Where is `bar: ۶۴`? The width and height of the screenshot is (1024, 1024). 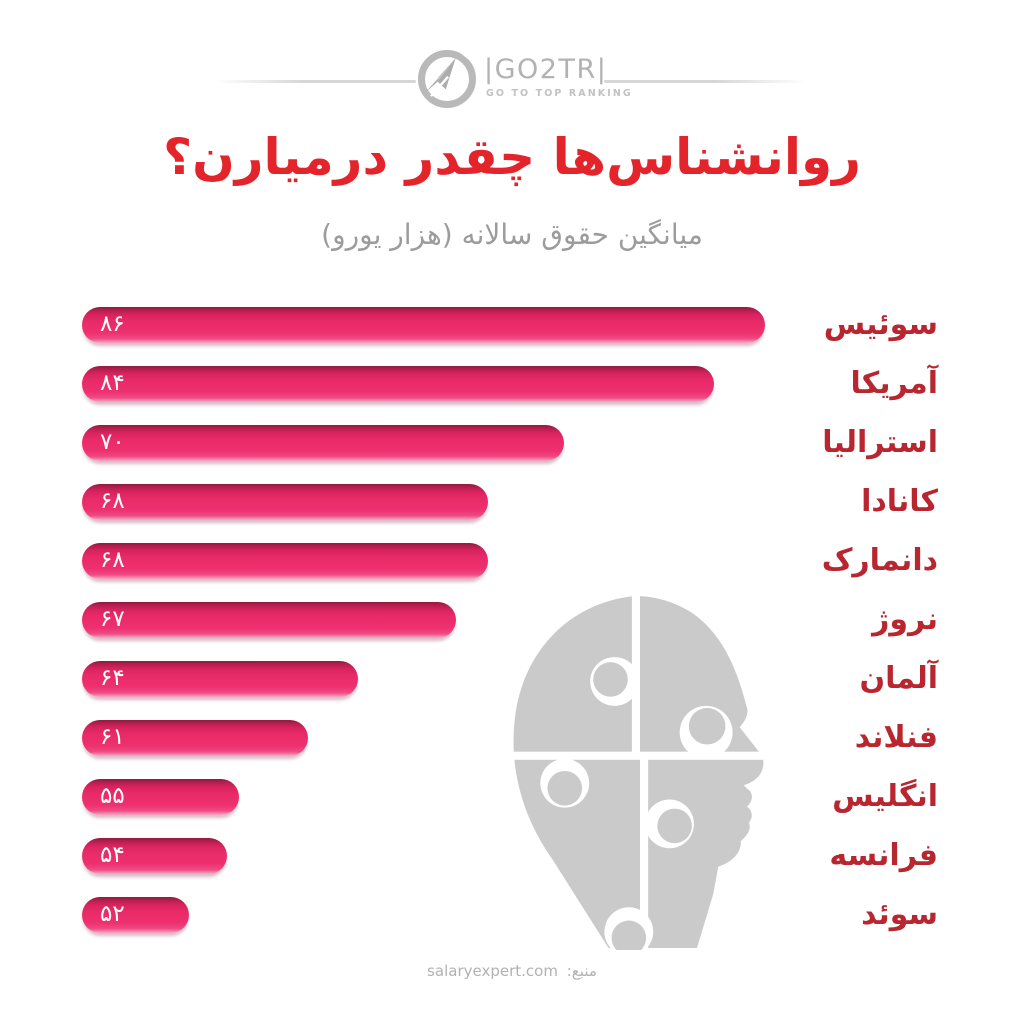 bar: ۶۴ is located at coordinates (220, 679).